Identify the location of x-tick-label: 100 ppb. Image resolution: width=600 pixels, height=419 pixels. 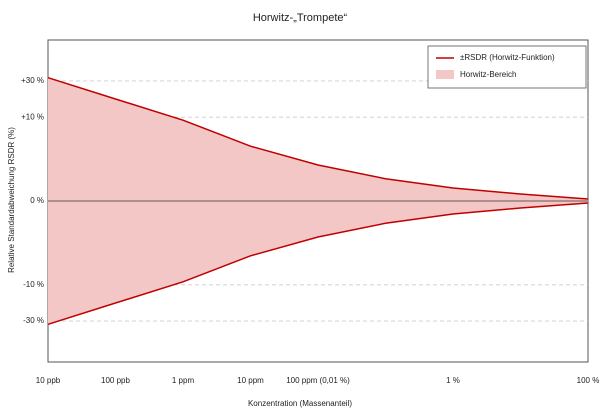
(115, 380).